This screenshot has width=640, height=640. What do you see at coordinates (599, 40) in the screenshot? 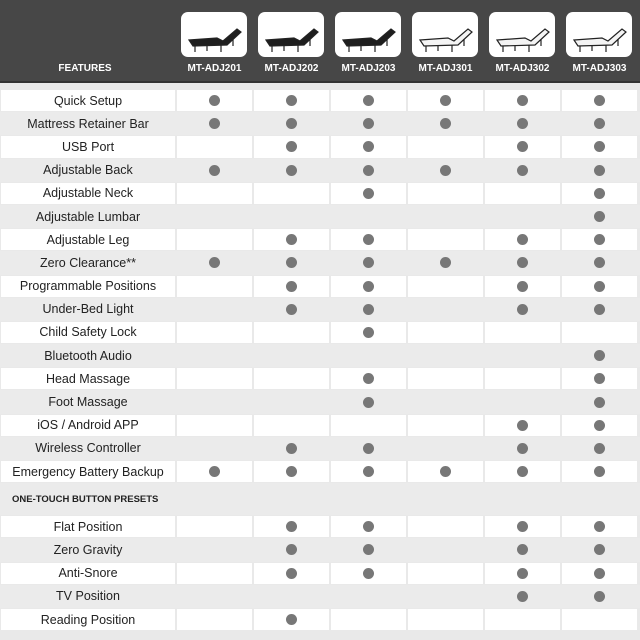
I see `model-column-header: MT-ADJ303` at bounding box center [599, 40].